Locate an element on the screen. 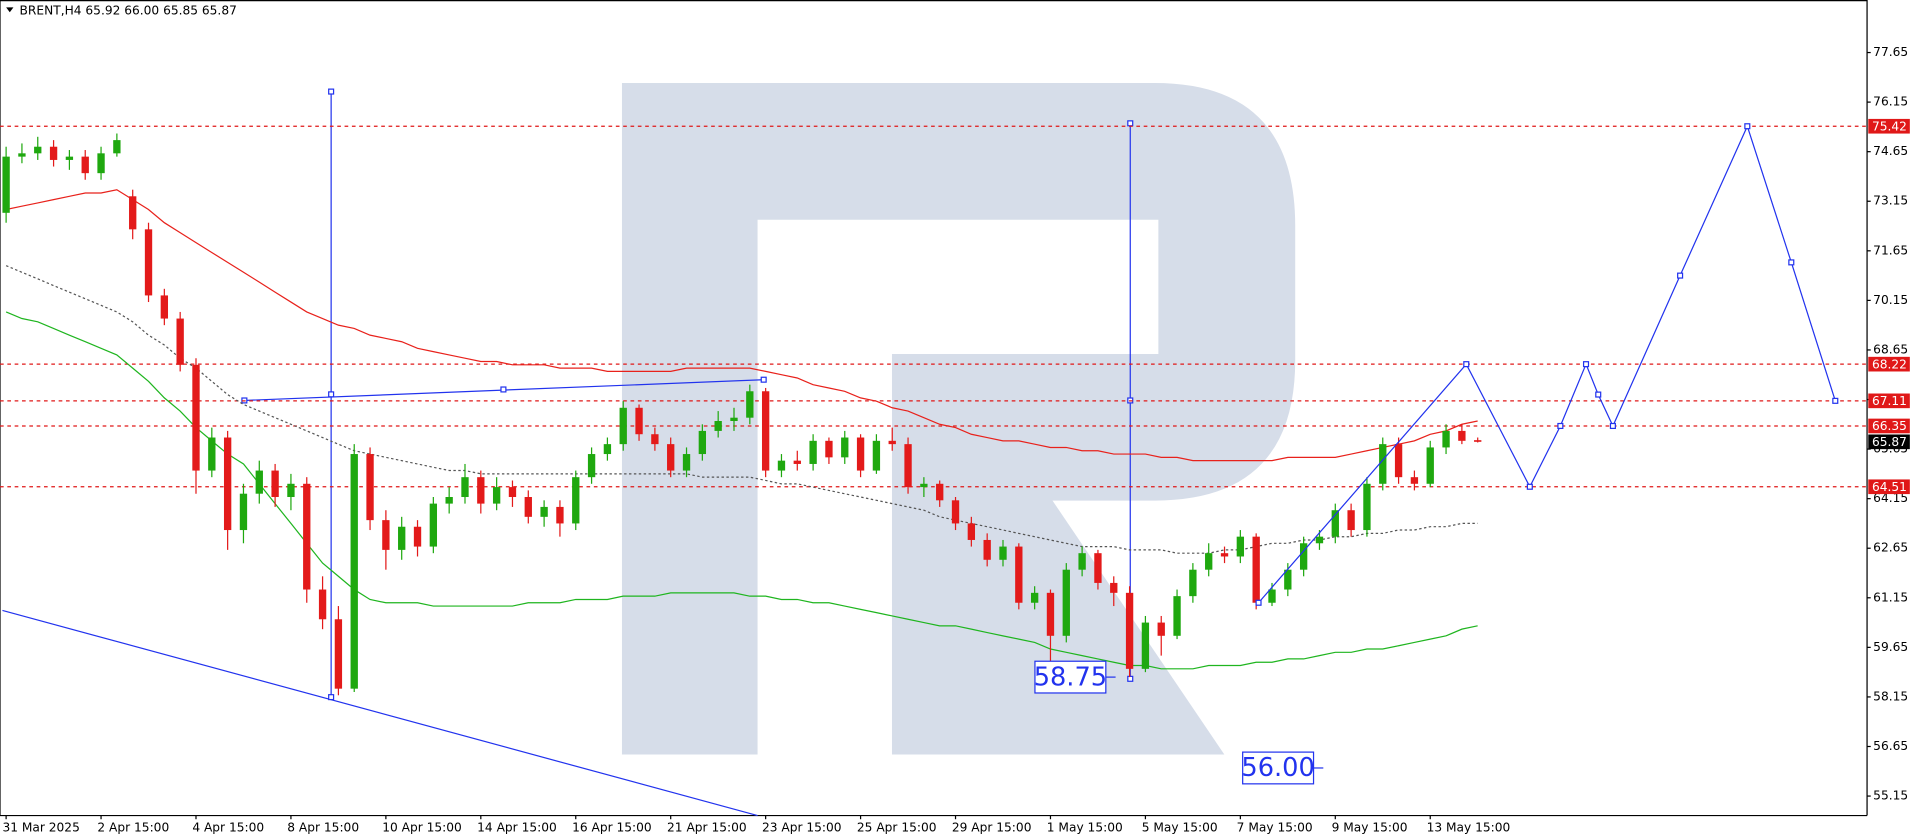 The width and height of the screenshot is (1916, 840). x-tick-label: 23 Apr 15:00 is located at coordinates (802, 827).